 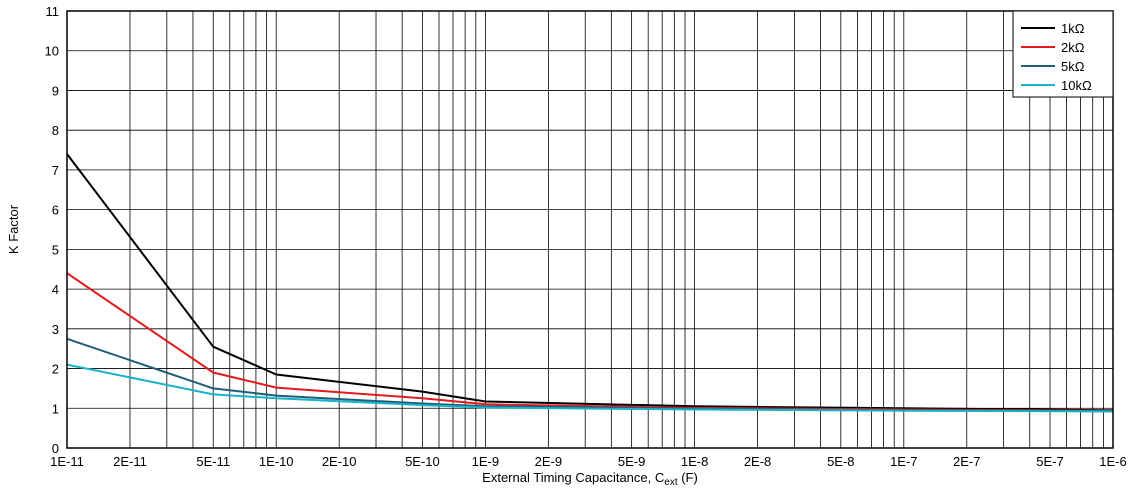 I want to click on legend-label: 10kΩ, so click(x=1076, y=85).